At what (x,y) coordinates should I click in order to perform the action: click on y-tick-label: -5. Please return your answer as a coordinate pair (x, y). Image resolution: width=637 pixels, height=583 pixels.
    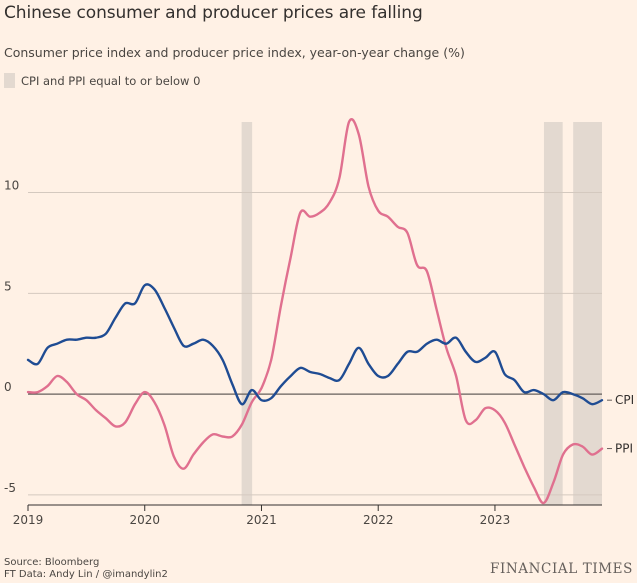
    Looking at the image, I should click on (10, 488).